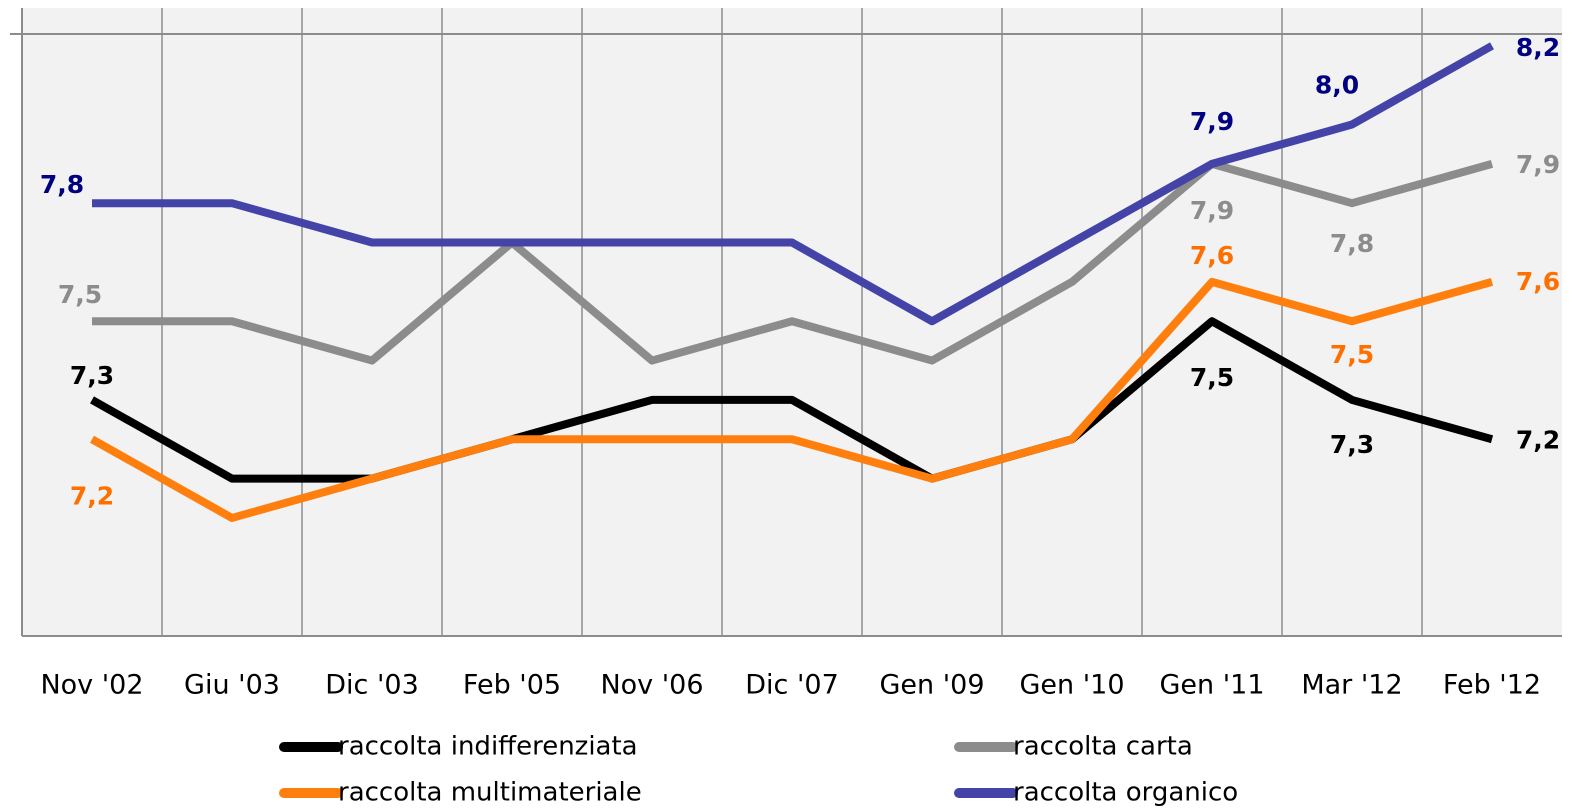 The width and height of the screenshot is (1572, 812). What do you see at coordinates (1211, 685) in the screenshot?
I see `x-tick-label: Gen '11` at bounding box center [1211, 685].